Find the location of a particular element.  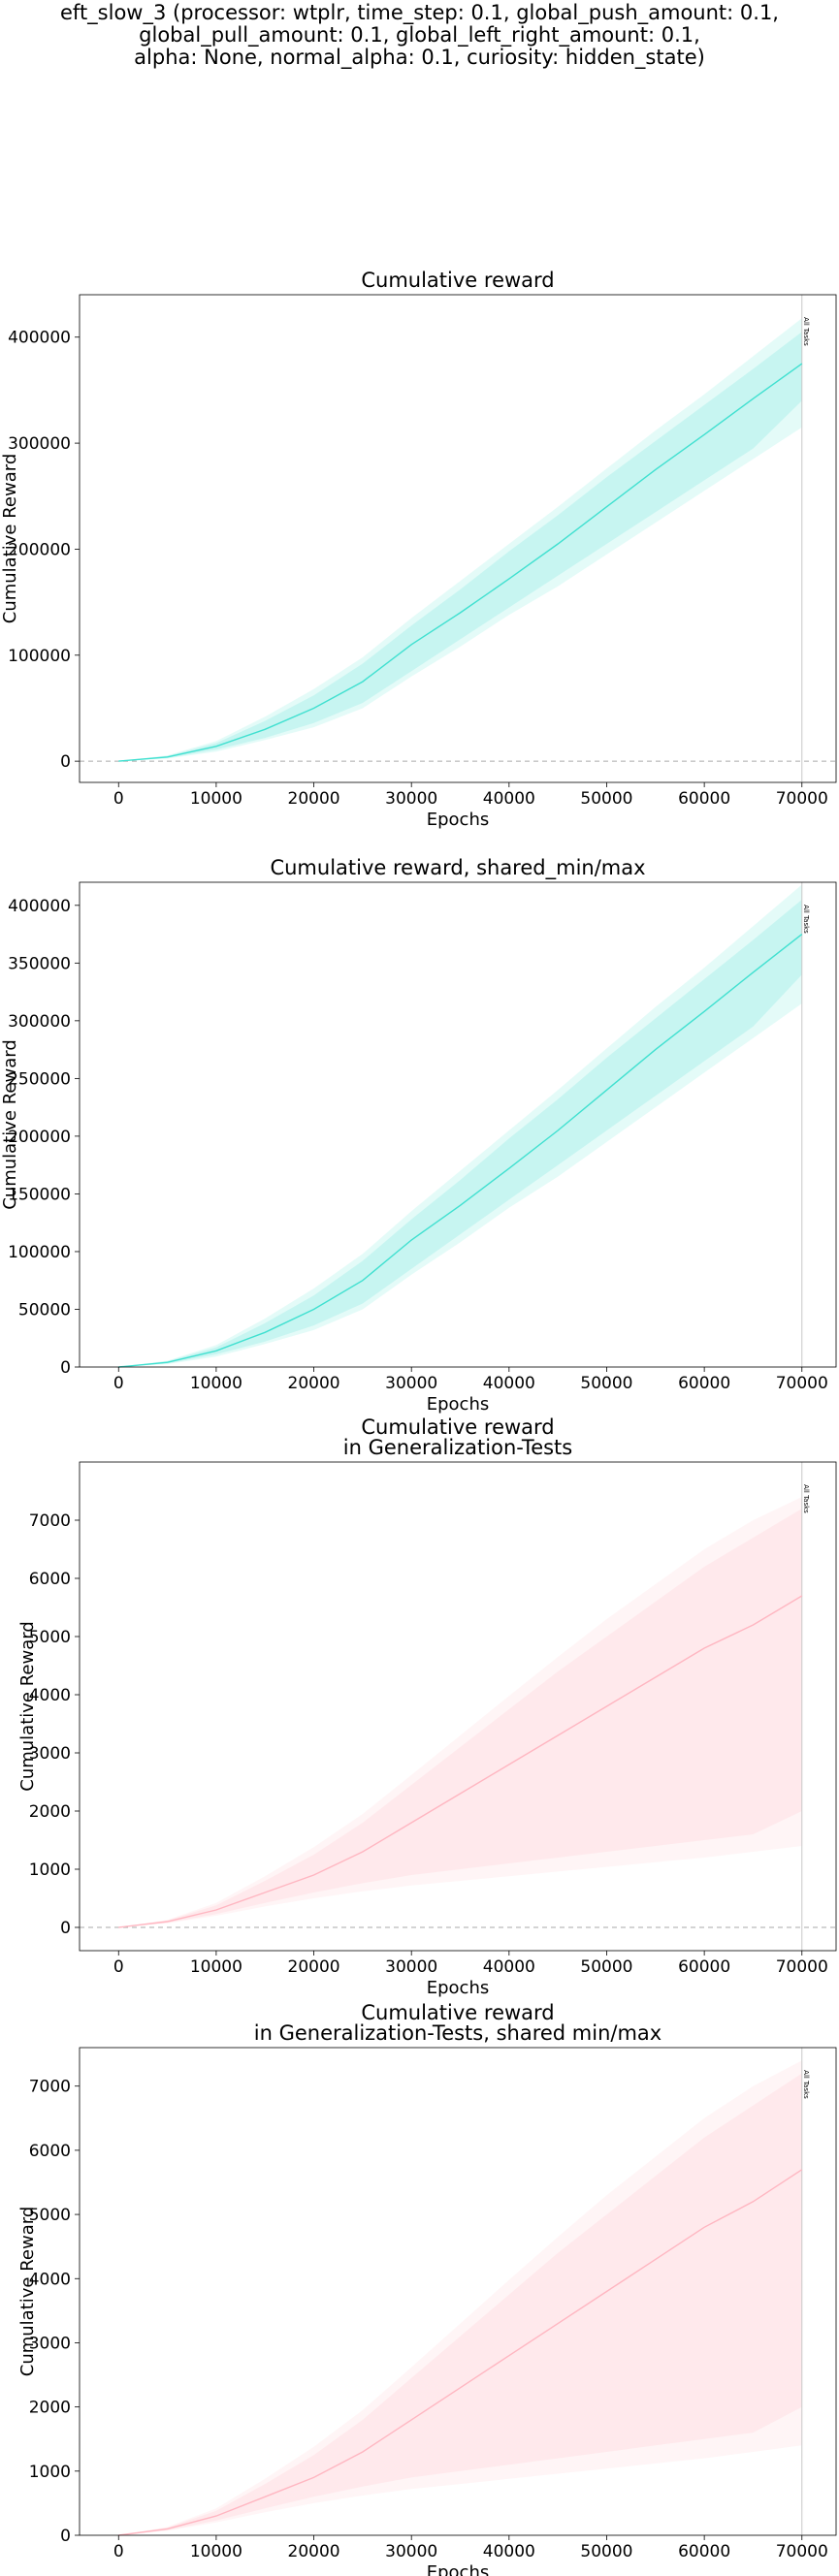

y-tick-label: 350000 is located at coordinates (39, 963).